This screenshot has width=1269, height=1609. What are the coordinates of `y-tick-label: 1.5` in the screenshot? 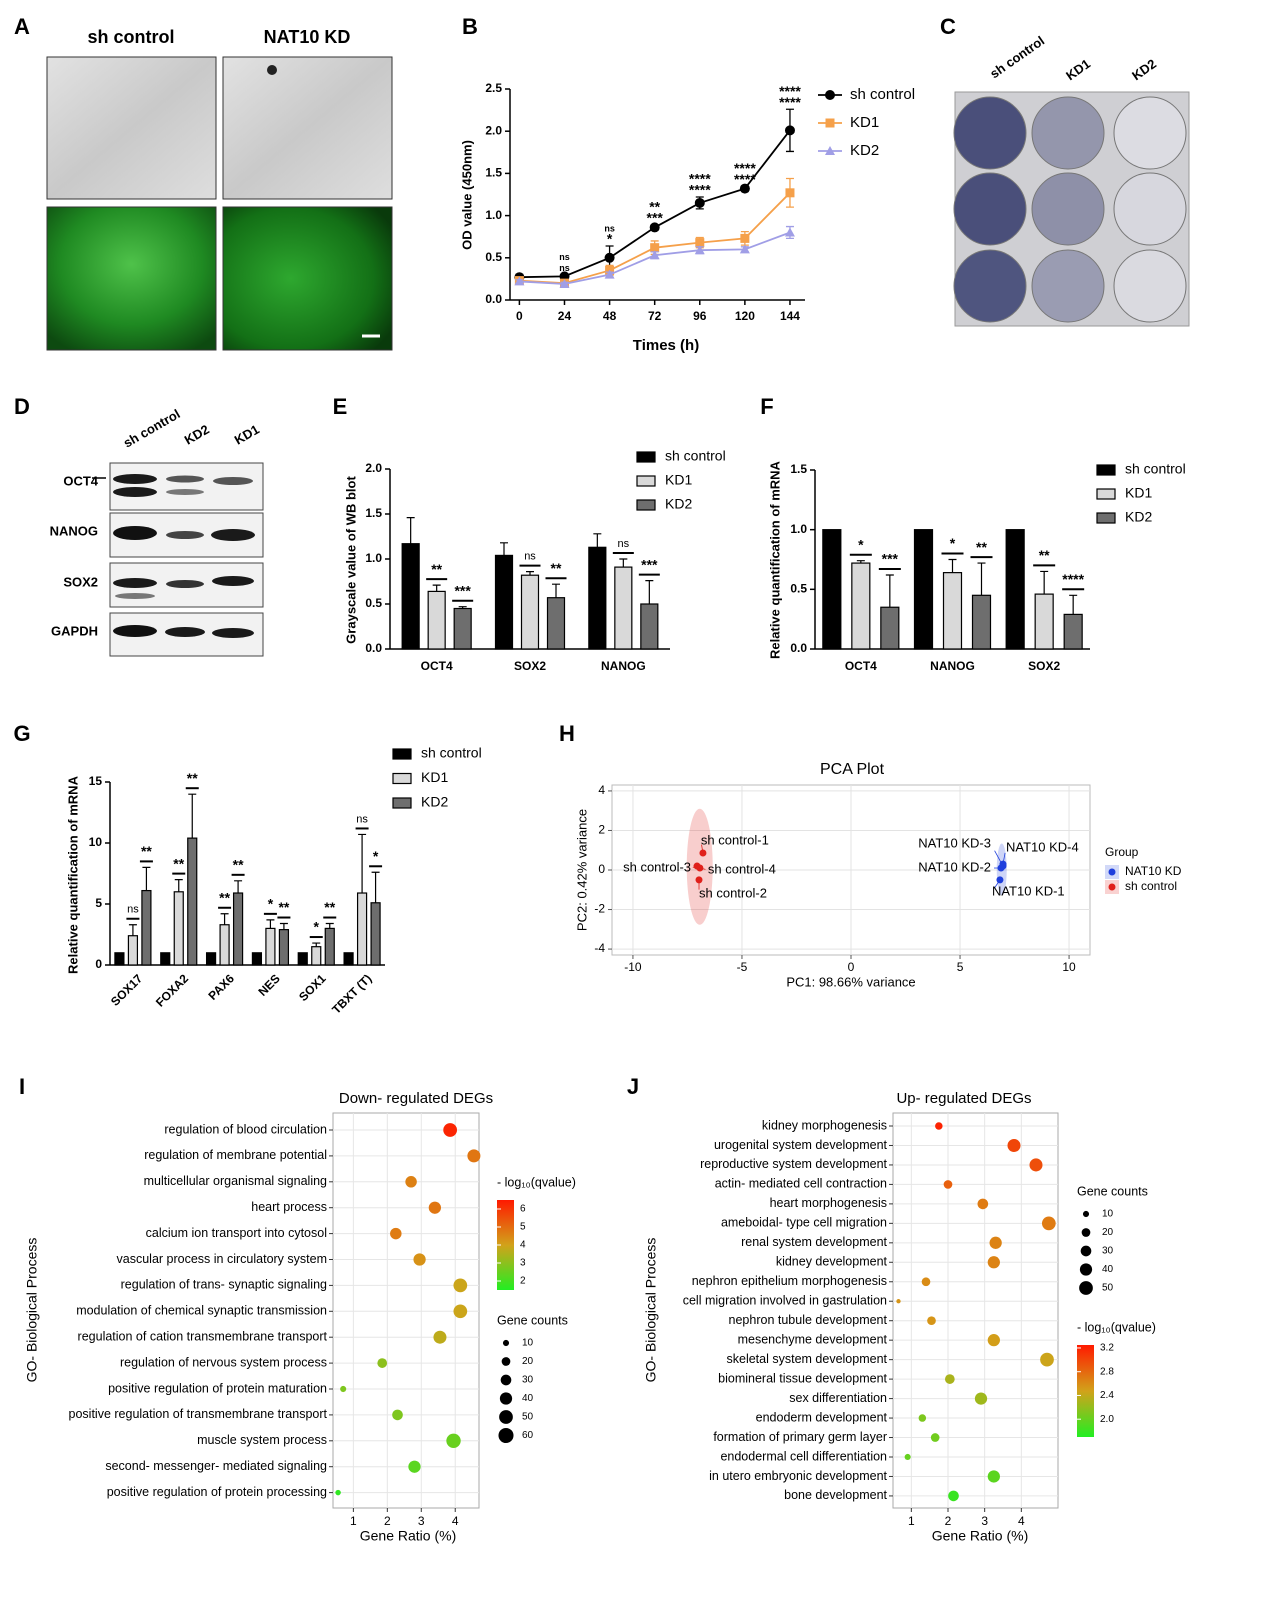 It's located at (798, 469).